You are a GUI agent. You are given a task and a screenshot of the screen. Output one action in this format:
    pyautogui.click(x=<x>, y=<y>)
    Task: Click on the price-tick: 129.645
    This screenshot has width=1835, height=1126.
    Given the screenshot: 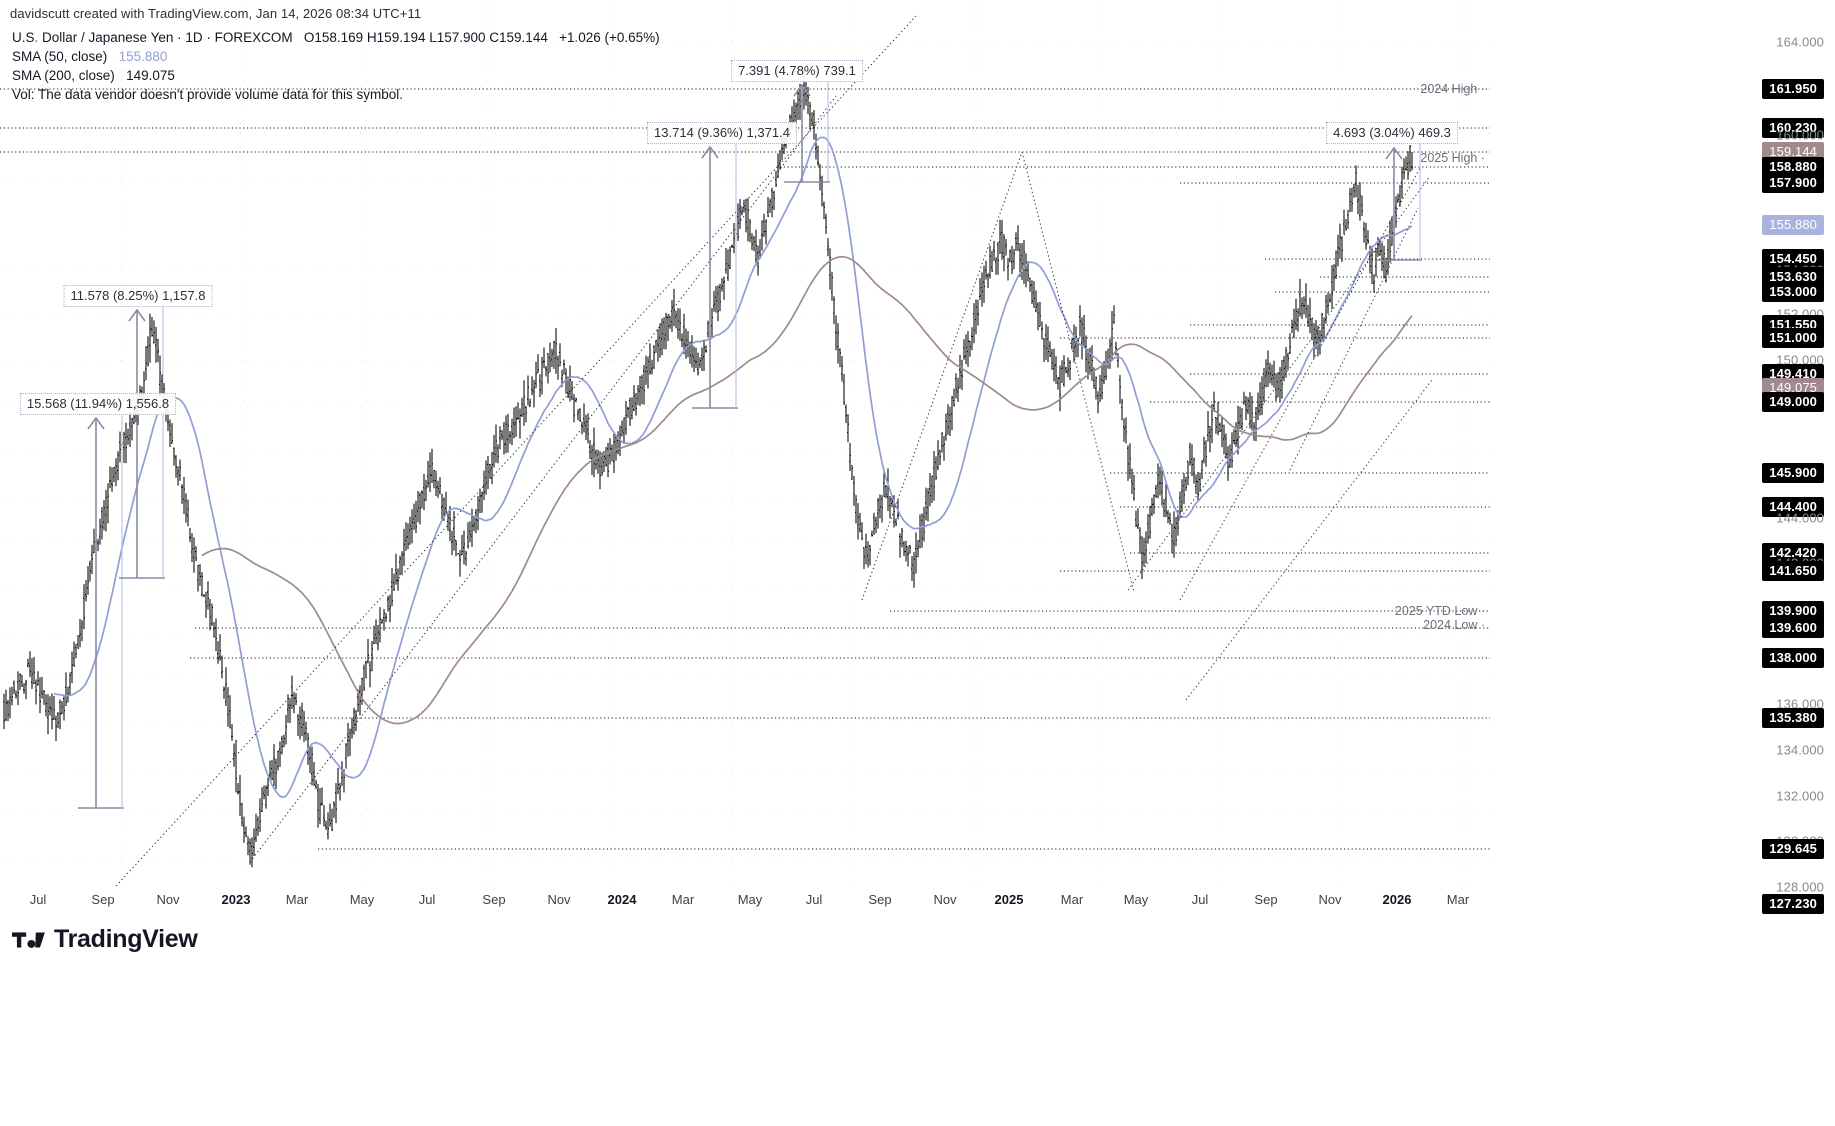 What is the action you would take?
    pyautogui.click(x=1793, y=849)
    